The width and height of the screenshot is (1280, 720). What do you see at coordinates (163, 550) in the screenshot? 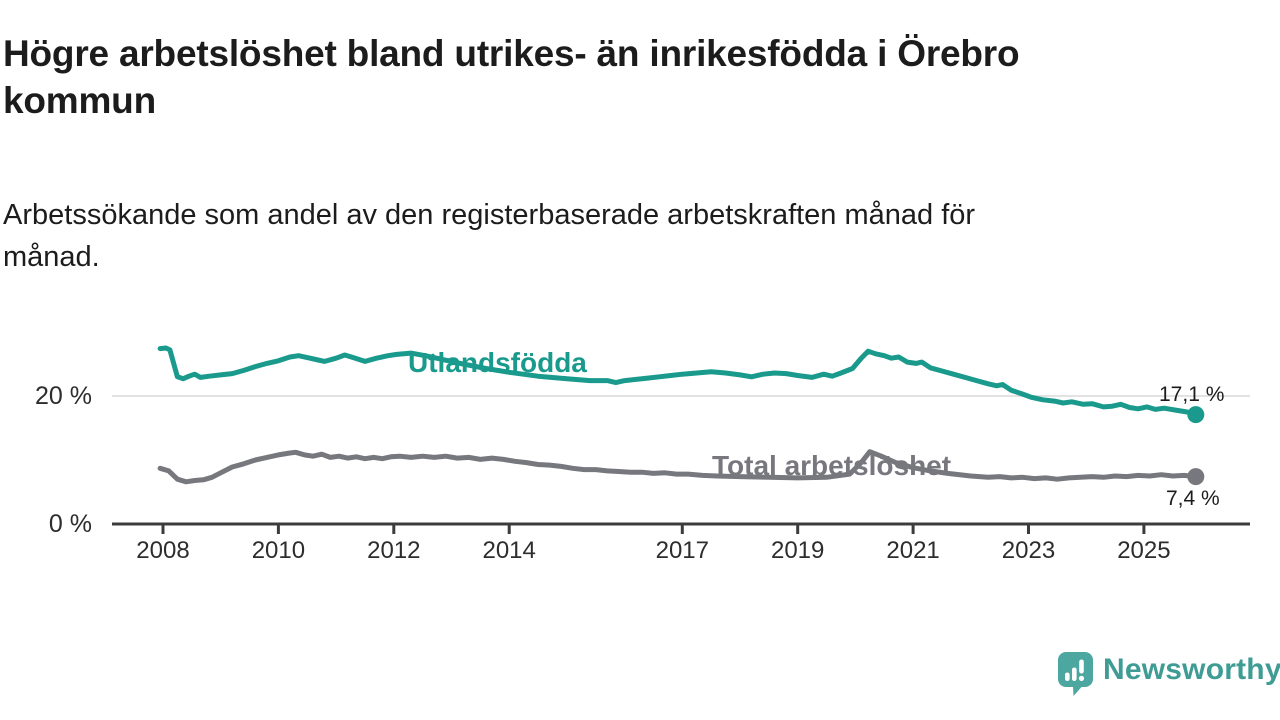
I see `x-axis-label-2008: 2008` at bounding box center [163, 550].